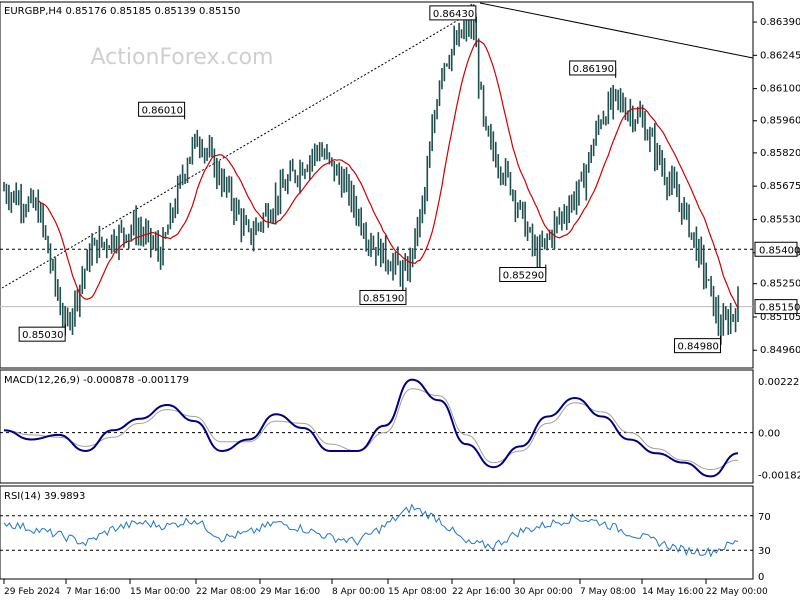  I want to click on x-tick-label: 30 Apr 00:00, so click(543, 592).